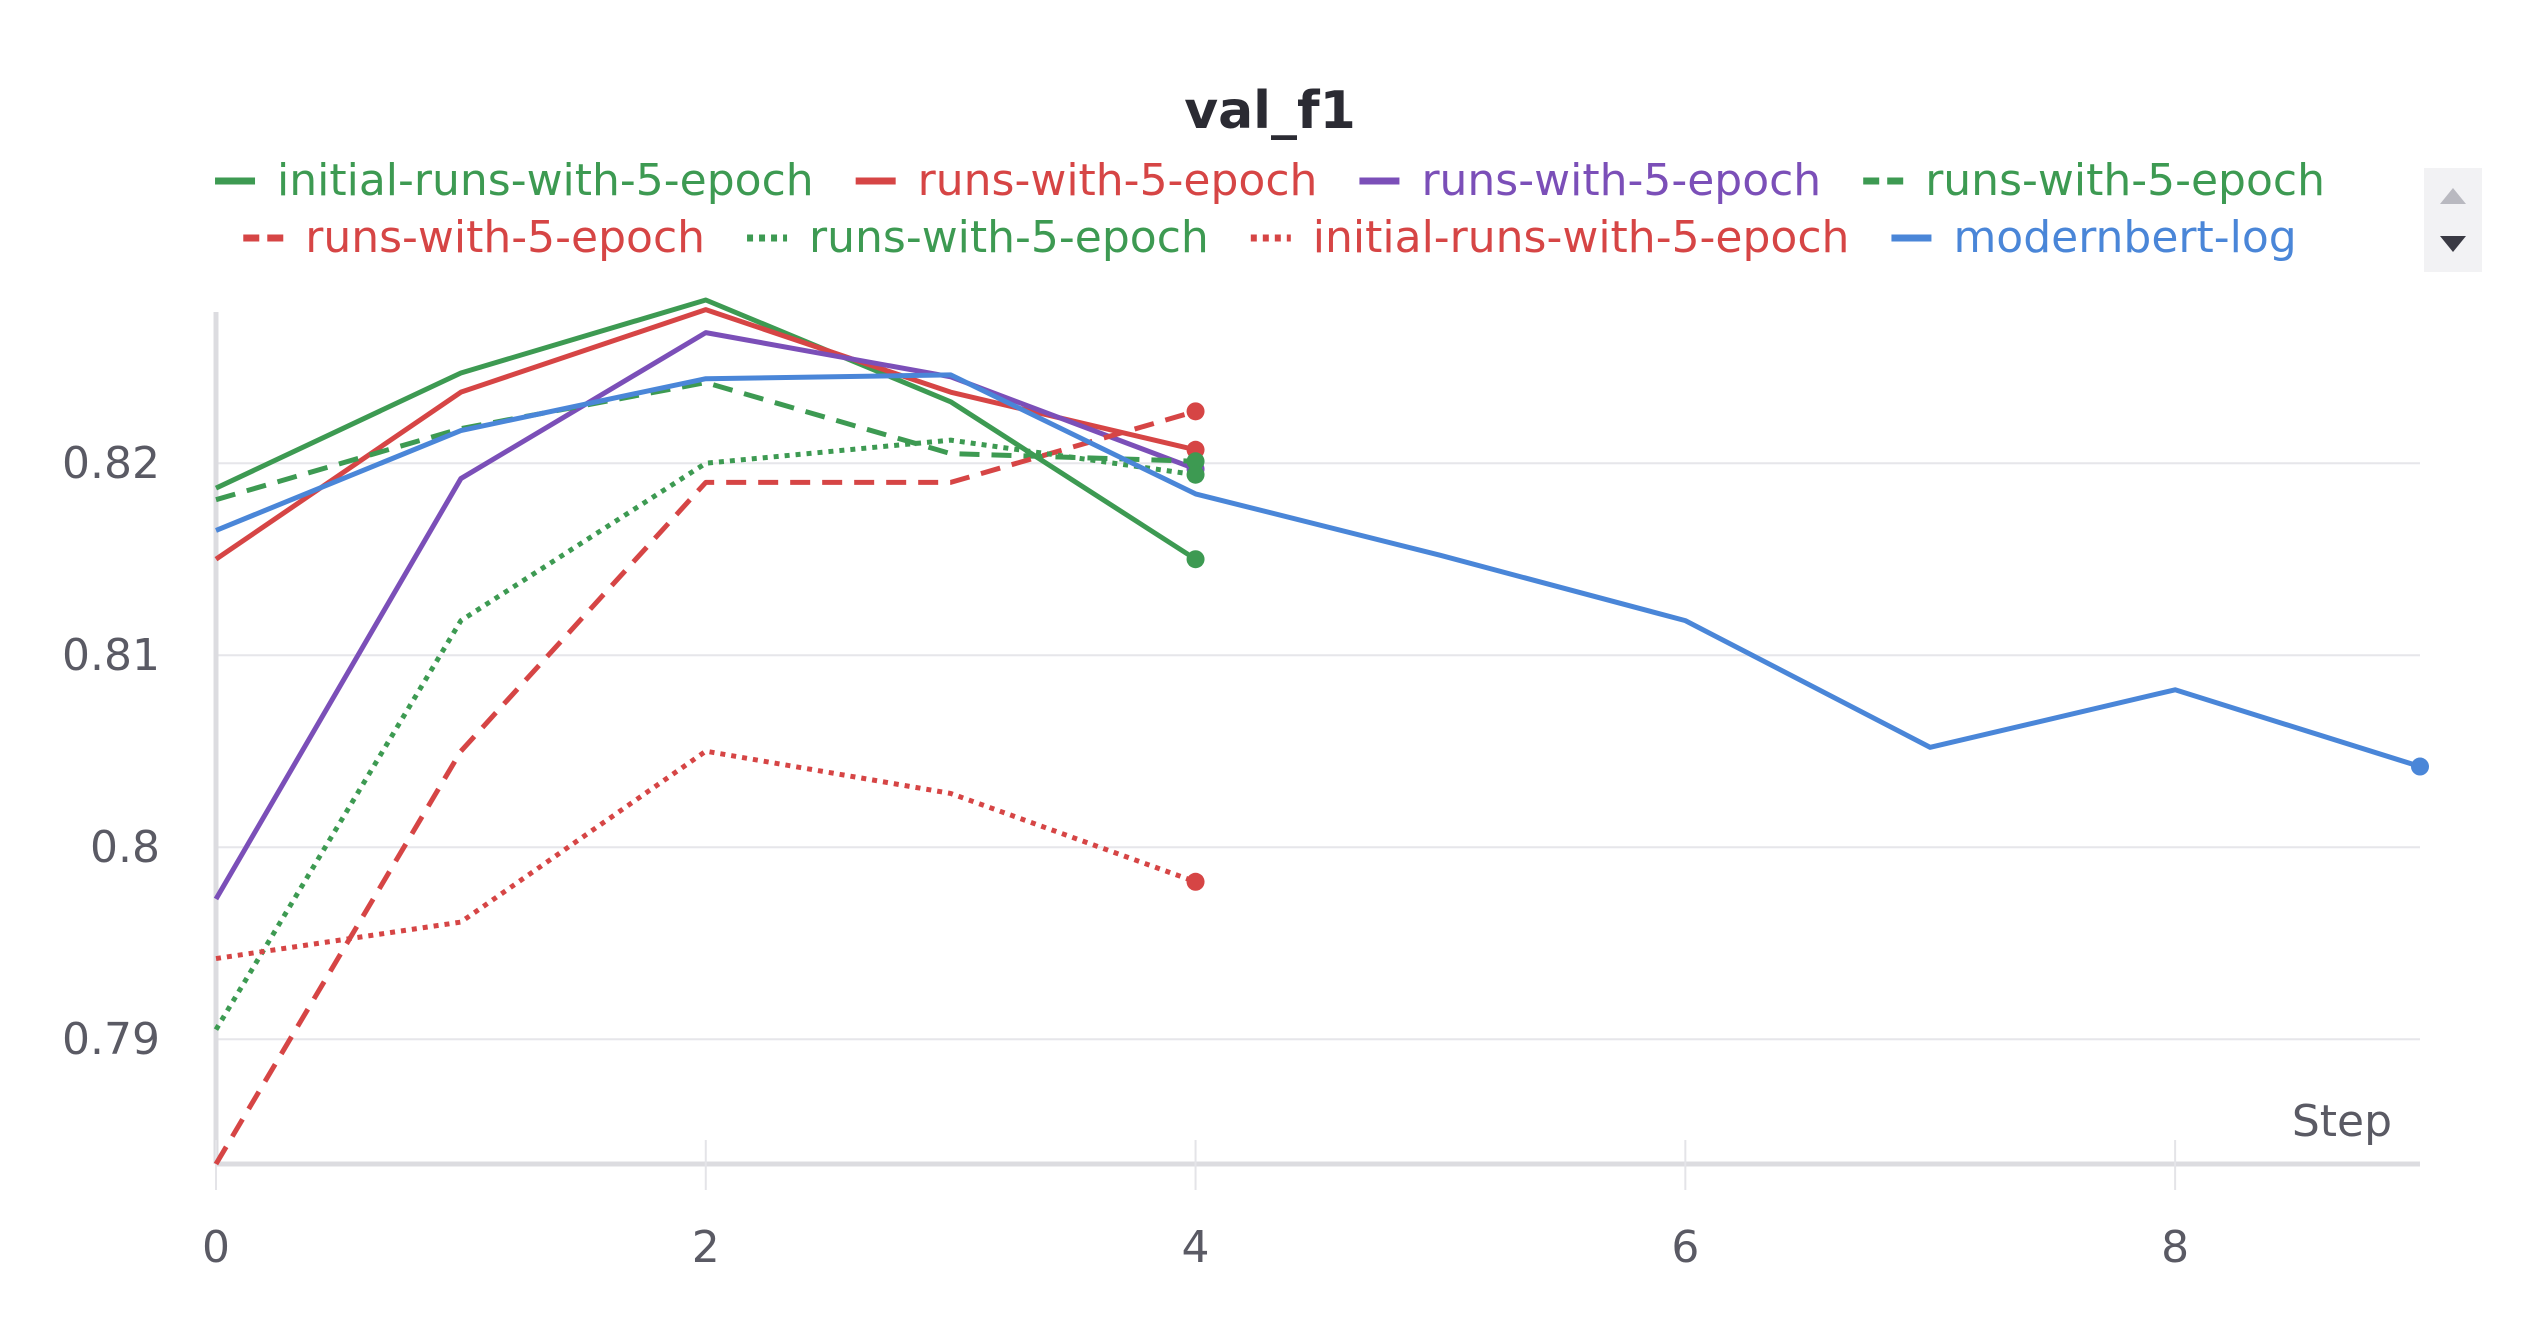 This screenshot has height=1328, width=2528. I want to click on legend-scroll-down-icon, so click(2453, 244).